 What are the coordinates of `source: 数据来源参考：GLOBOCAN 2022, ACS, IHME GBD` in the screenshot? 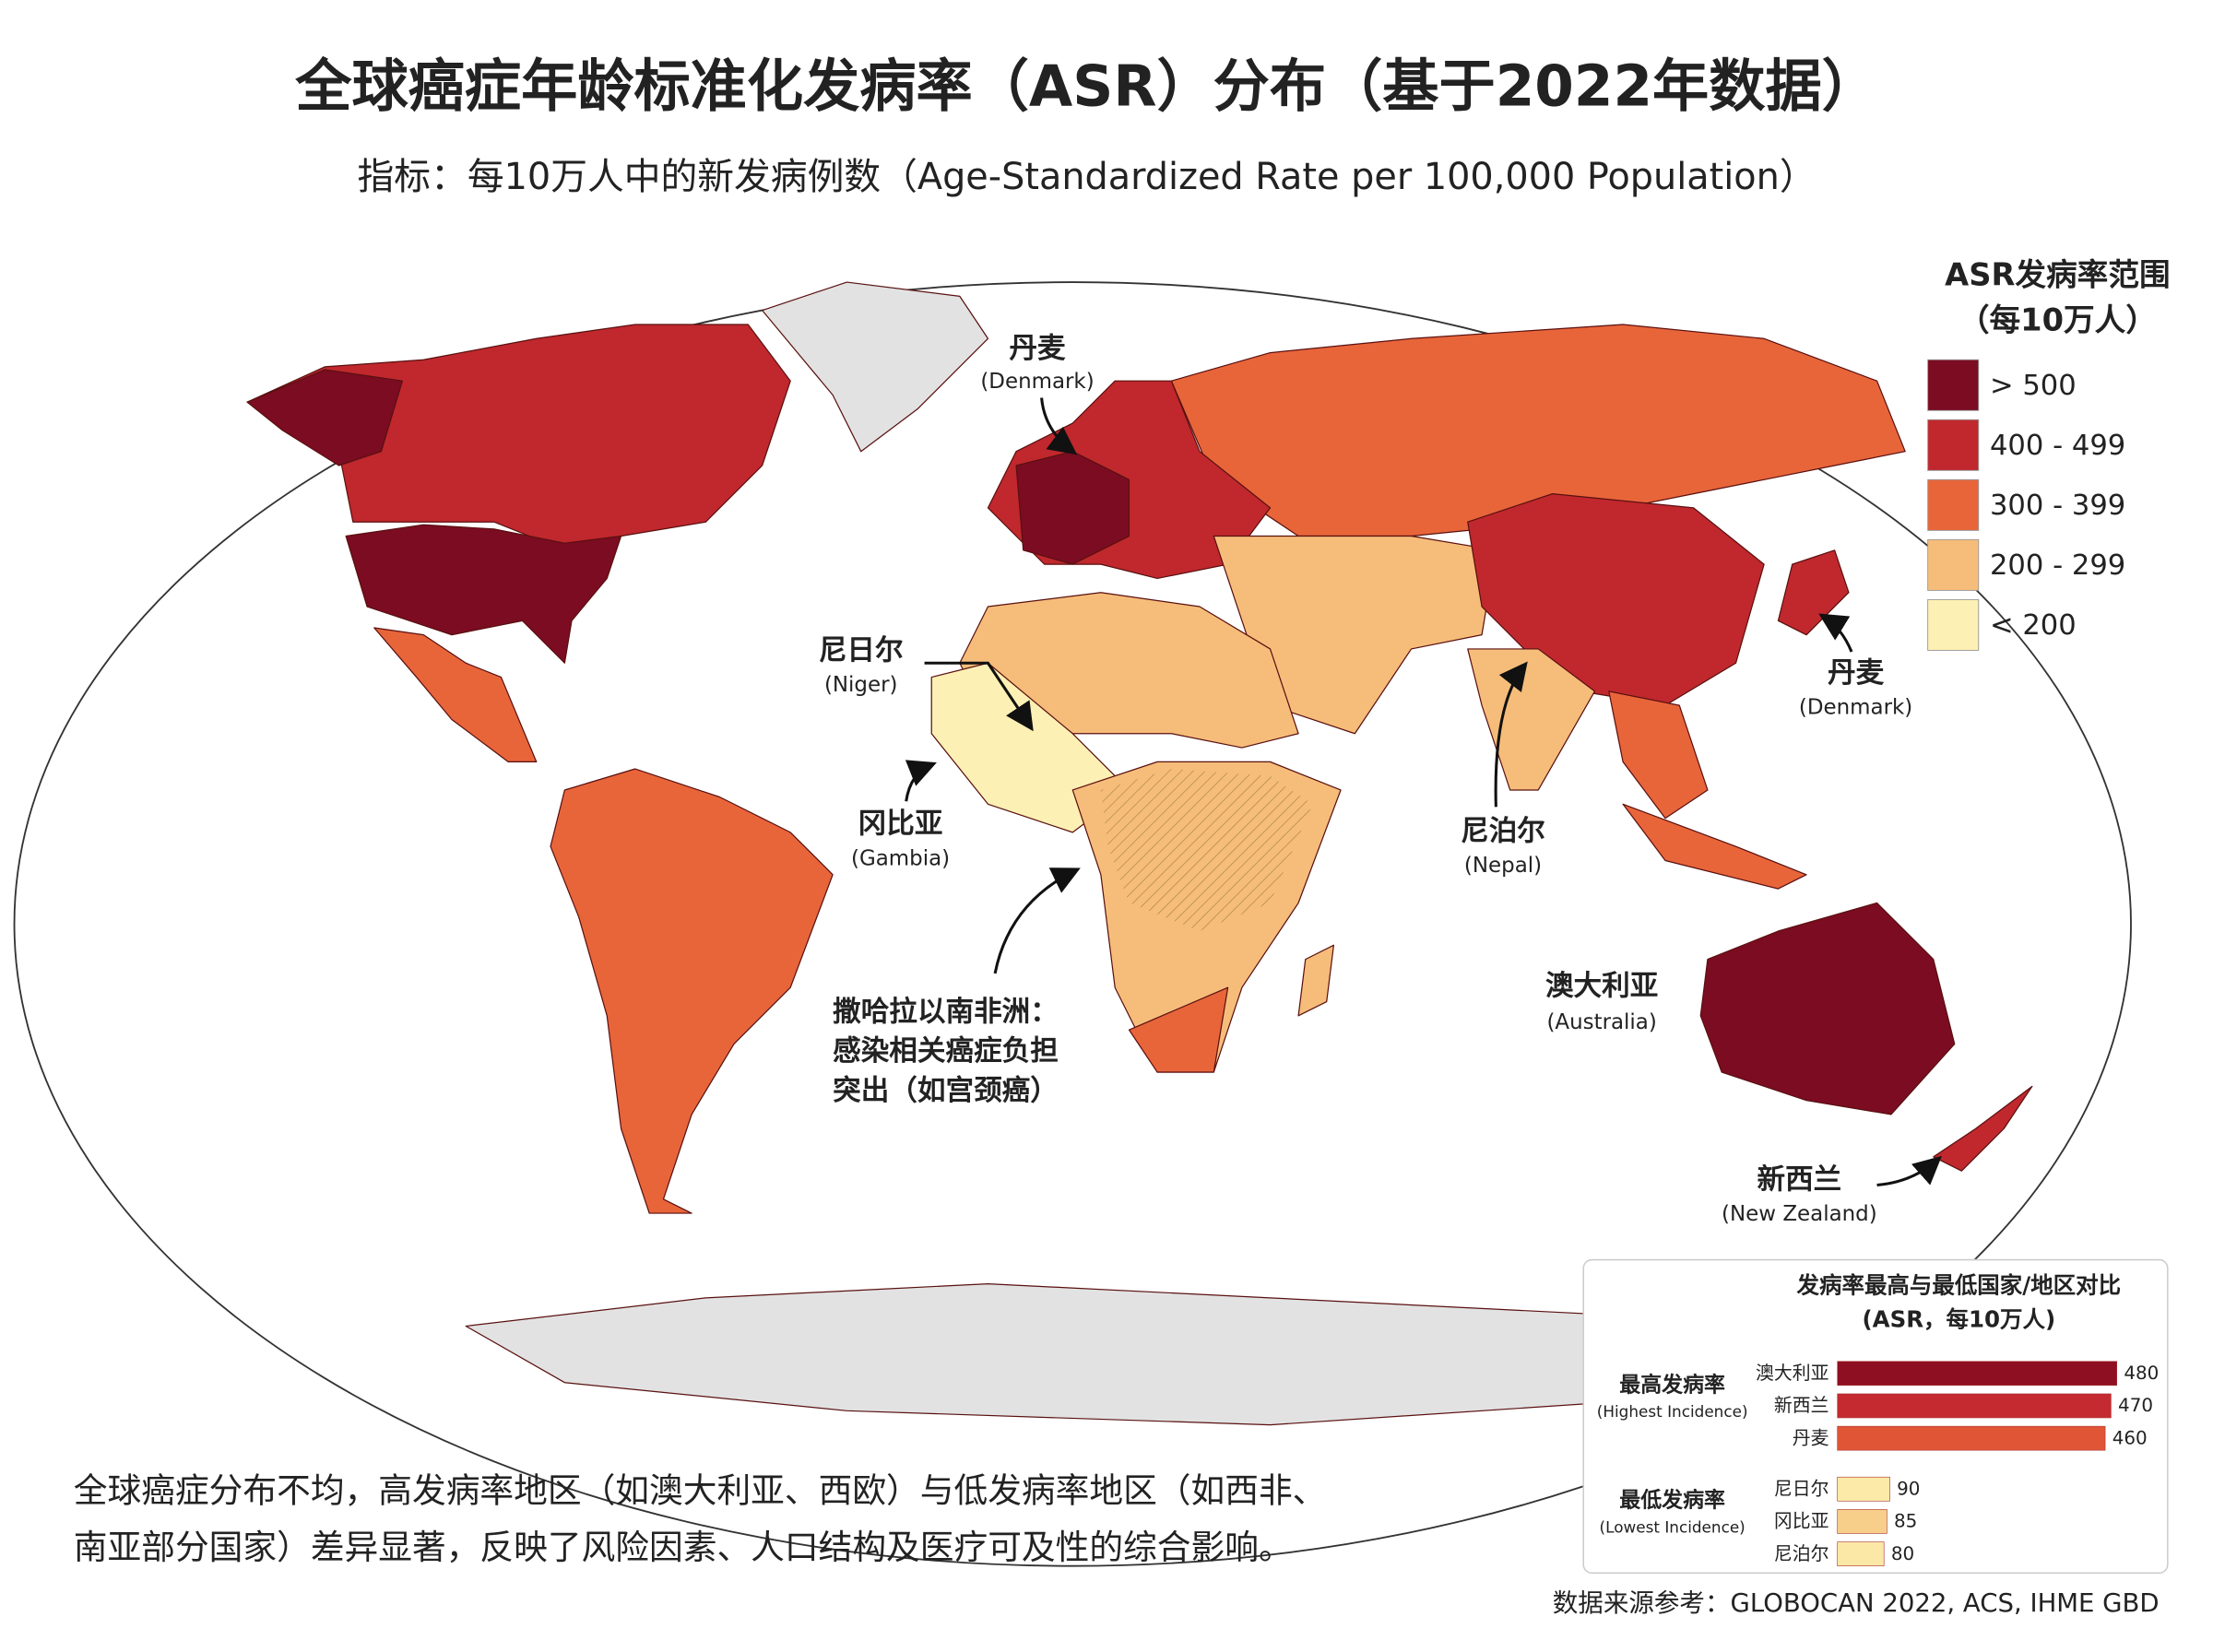 It's located at (1856, 1603).